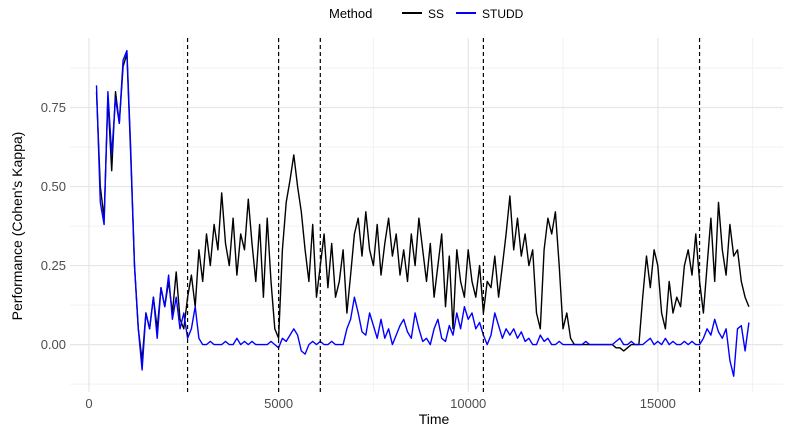 The width and height of the screenshot is (796, 437). Describe the element at coordinates (278, 403) in the screenshot. I see `x-tick-label: 5000` at that location.